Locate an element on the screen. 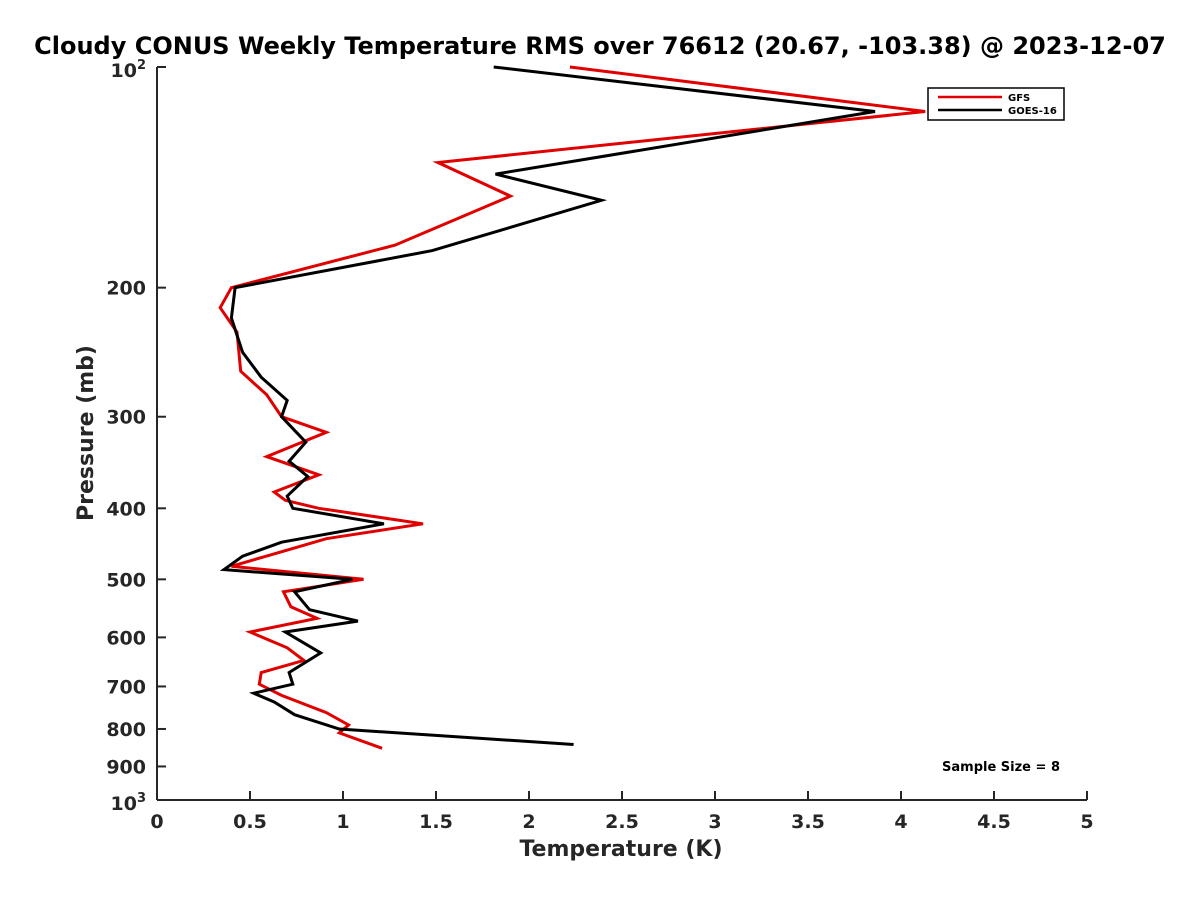 This screenshot has height=900, width=1200. x-tick-label: 0.5 is located at coordinates (250, 822).